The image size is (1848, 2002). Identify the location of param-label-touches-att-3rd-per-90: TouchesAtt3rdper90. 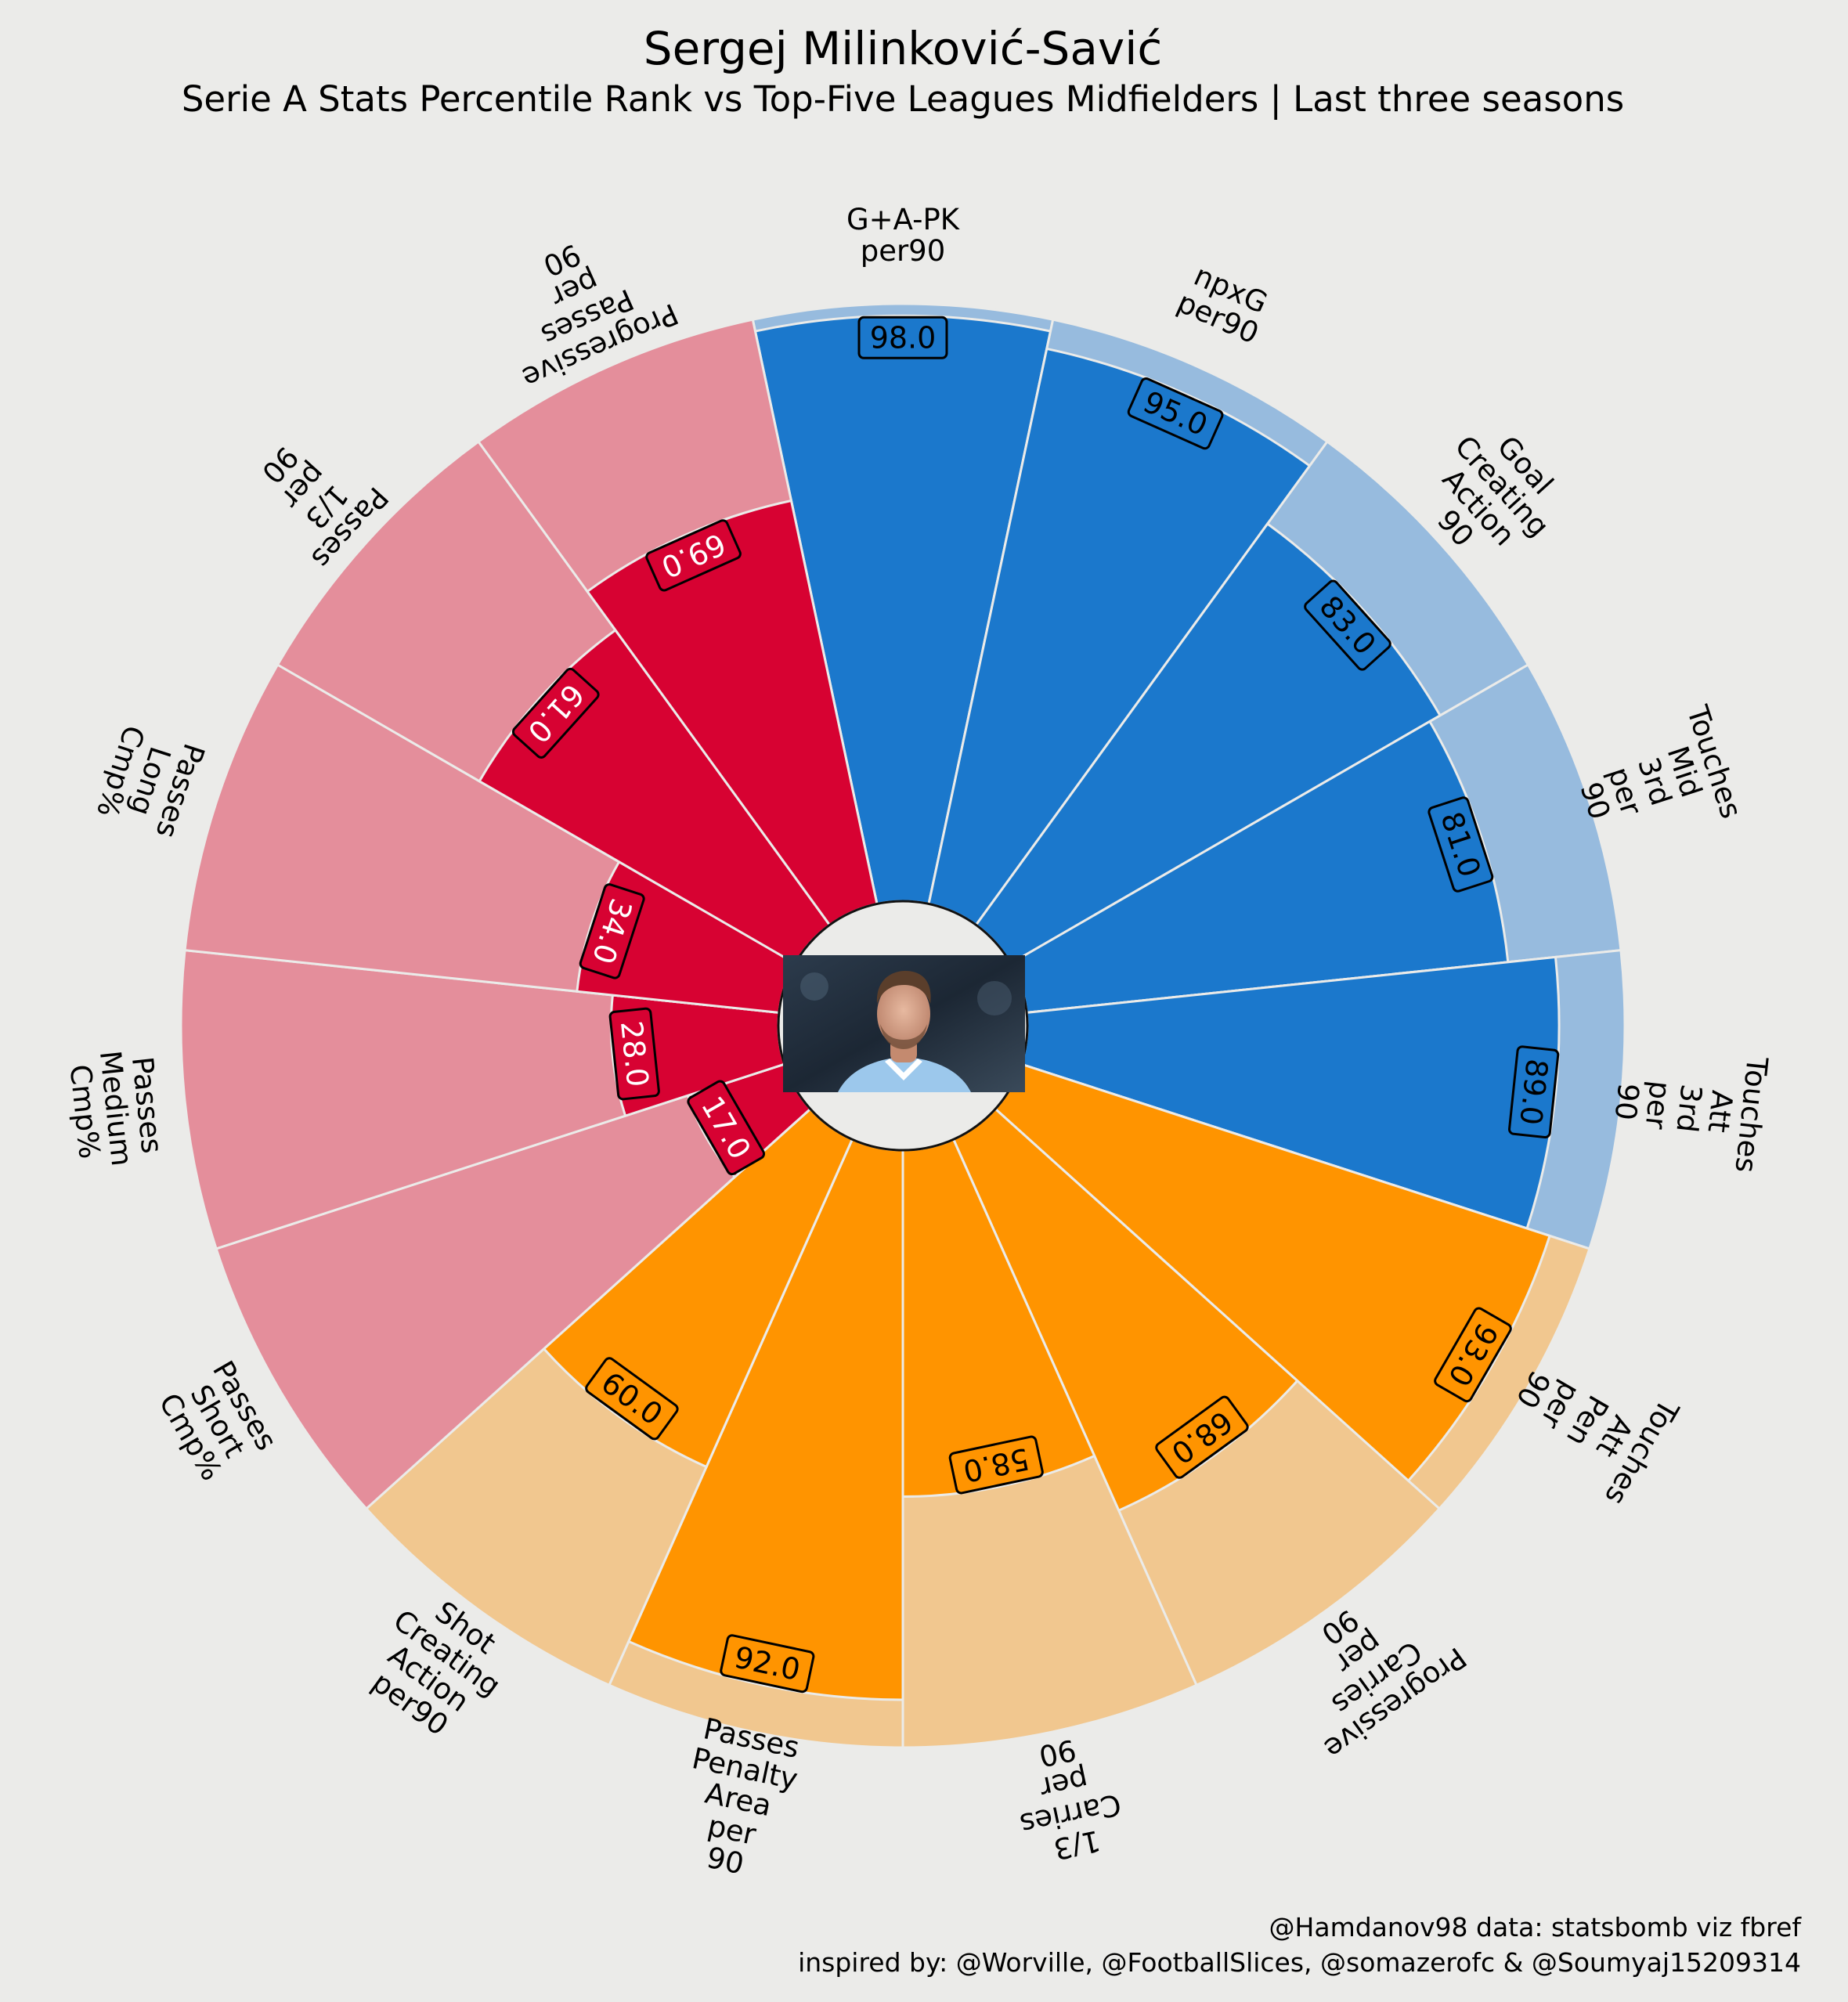
(1689, 1107).